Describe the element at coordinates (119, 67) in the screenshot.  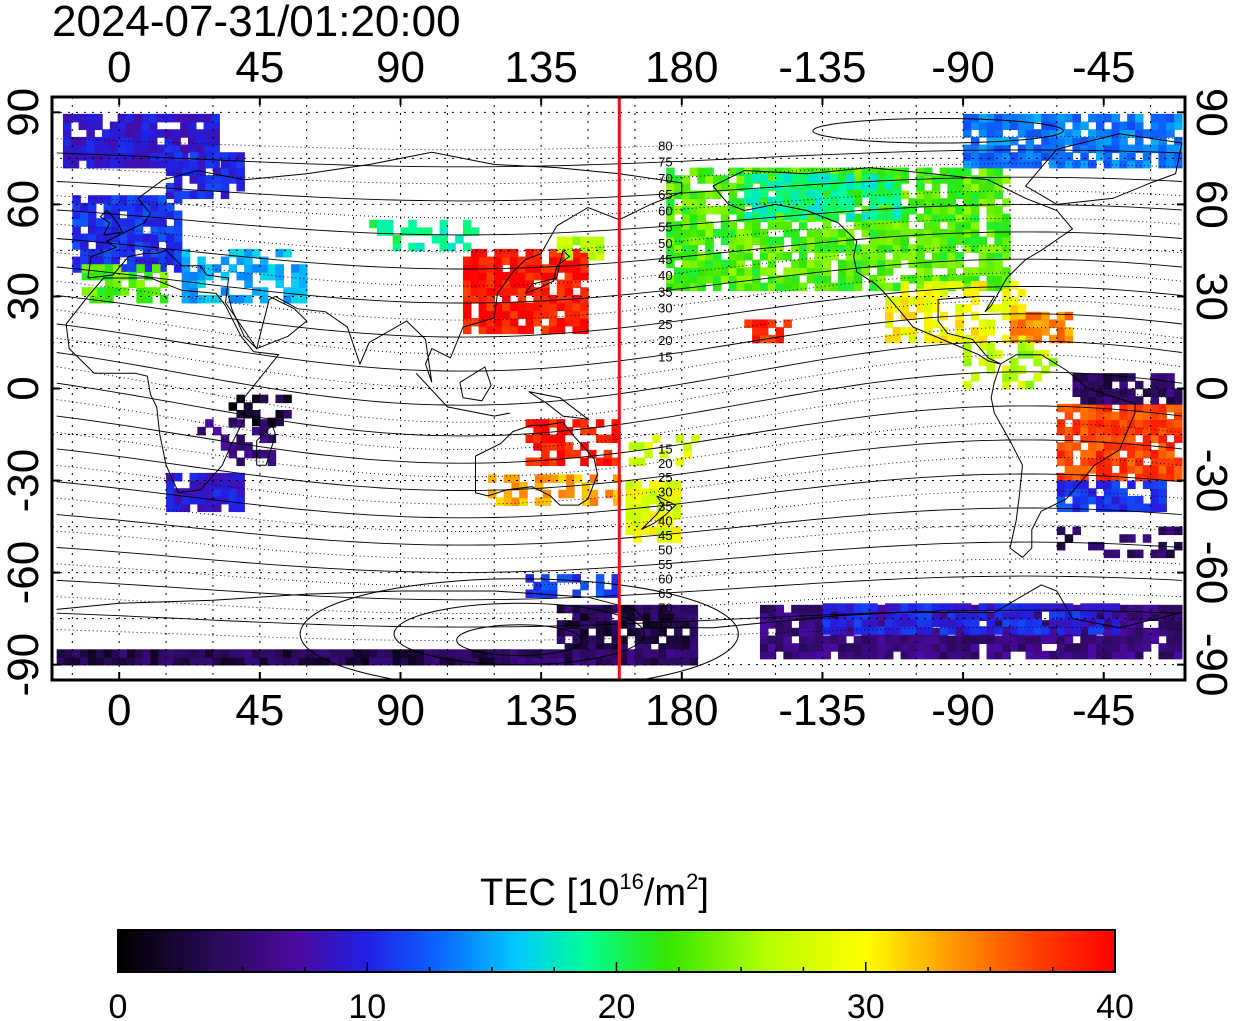
I see `top-lon-label: 0` at that location.